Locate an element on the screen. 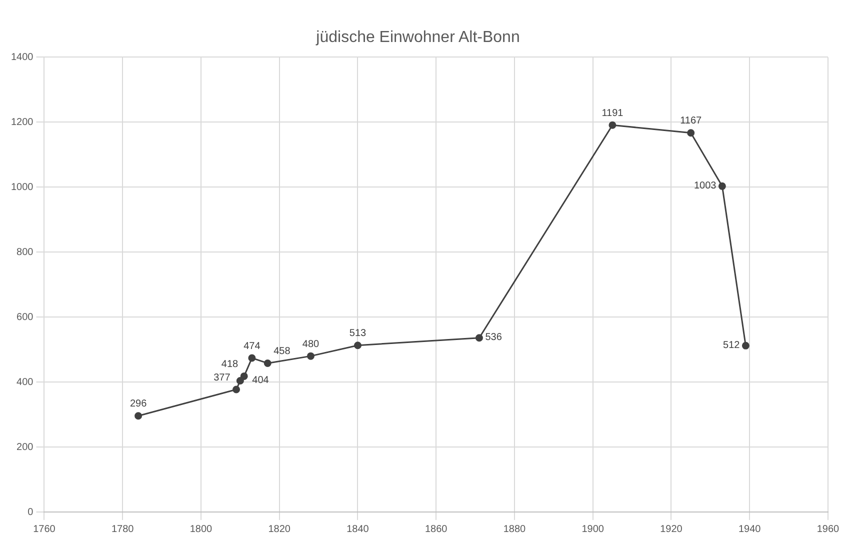 This screenshot has width=858, height=549. x-tick-label: 1840 is located at coordinates (358, 529).